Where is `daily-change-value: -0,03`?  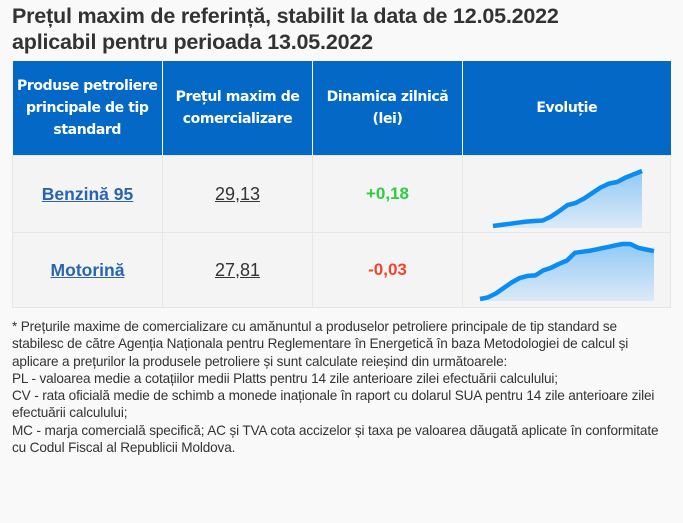 daily-change-value: -0,03 is located at coordinates (387, 269).